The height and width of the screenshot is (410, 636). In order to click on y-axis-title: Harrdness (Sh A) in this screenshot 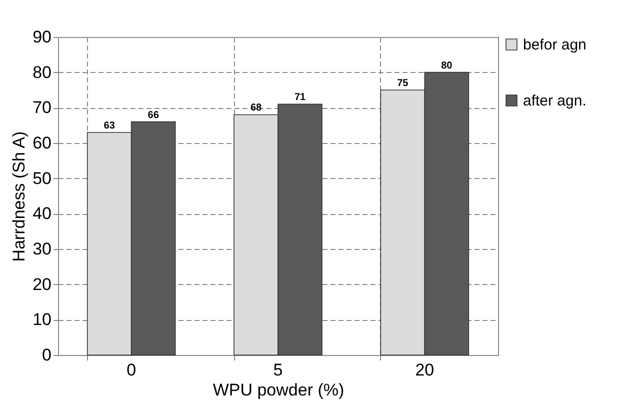, I will do `click(19, 196)`.